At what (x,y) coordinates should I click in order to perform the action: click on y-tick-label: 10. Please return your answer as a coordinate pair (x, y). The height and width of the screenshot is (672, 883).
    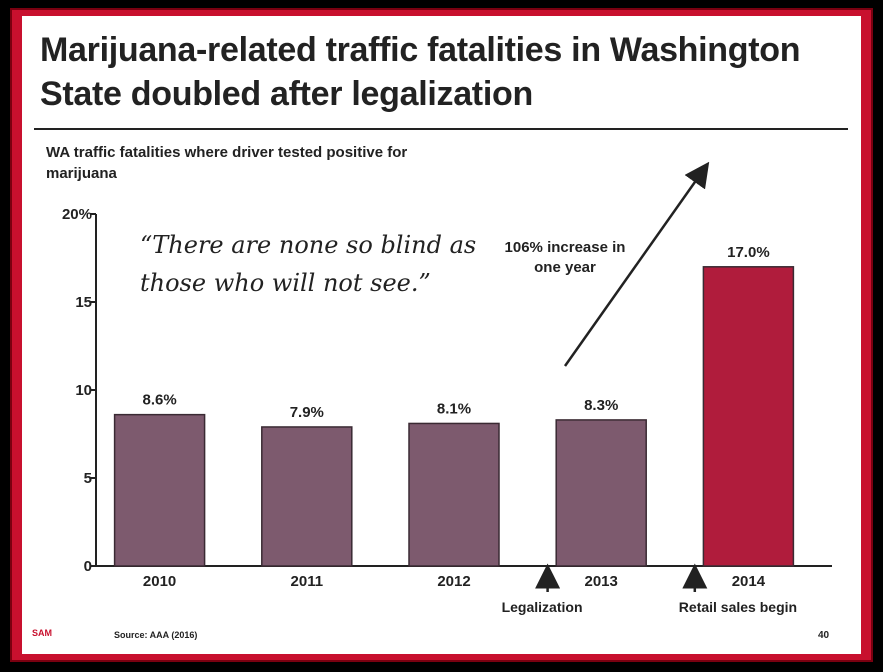
    Looking at the image, I should click on (83, 390).